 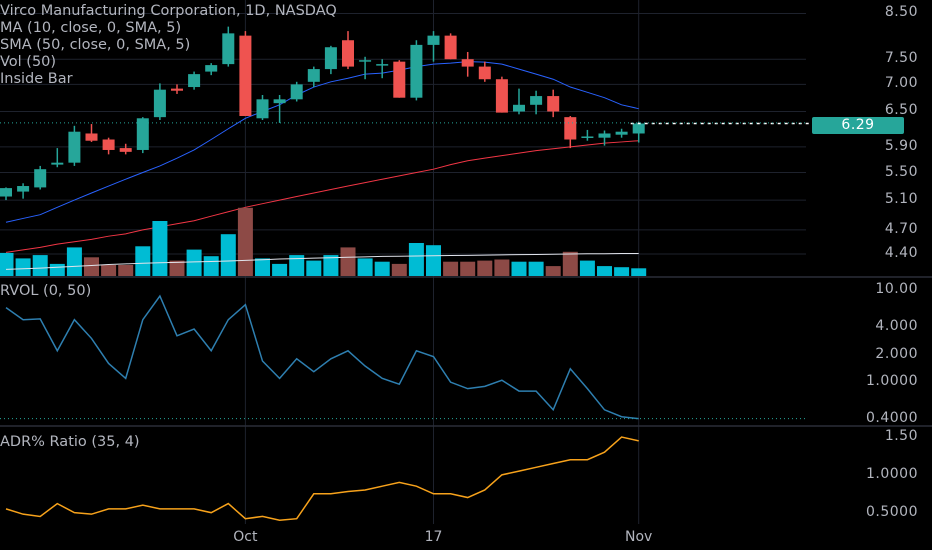 I want to click on price-tick-label: 7.50, so click(x=901, y=58).